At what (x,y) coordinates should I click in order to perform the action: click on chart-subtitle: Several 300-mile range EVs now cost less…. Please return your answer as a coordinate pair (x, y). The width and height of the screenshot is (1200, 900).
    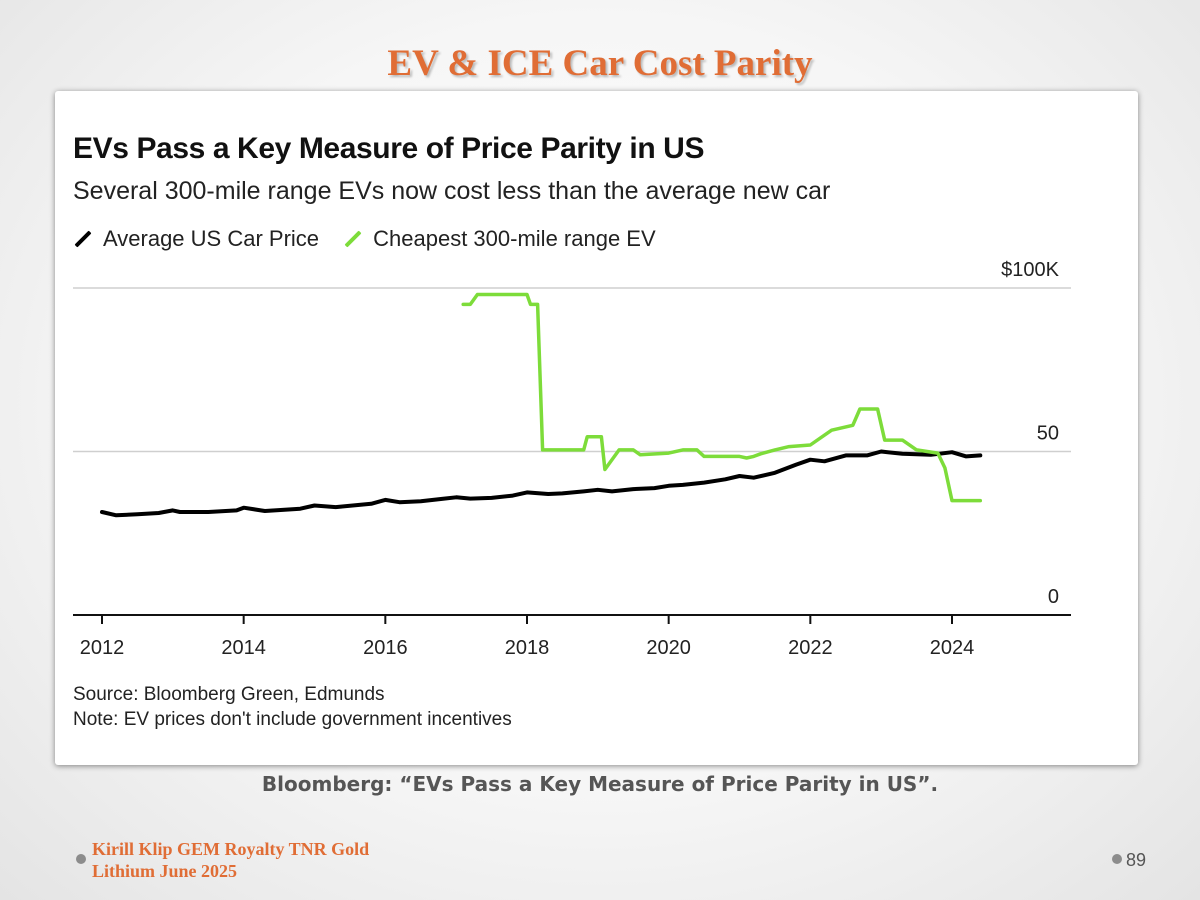
    Looking at the image, I should click on (452, 191).